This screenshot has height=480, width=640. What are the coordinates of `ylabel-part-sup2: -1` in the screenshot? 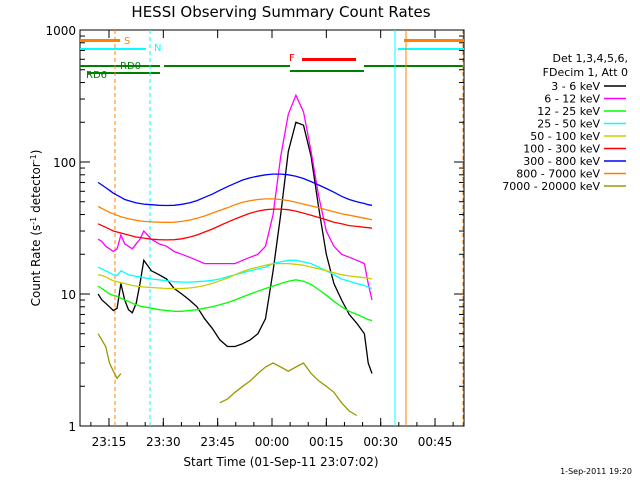 It's located at (33, 158).